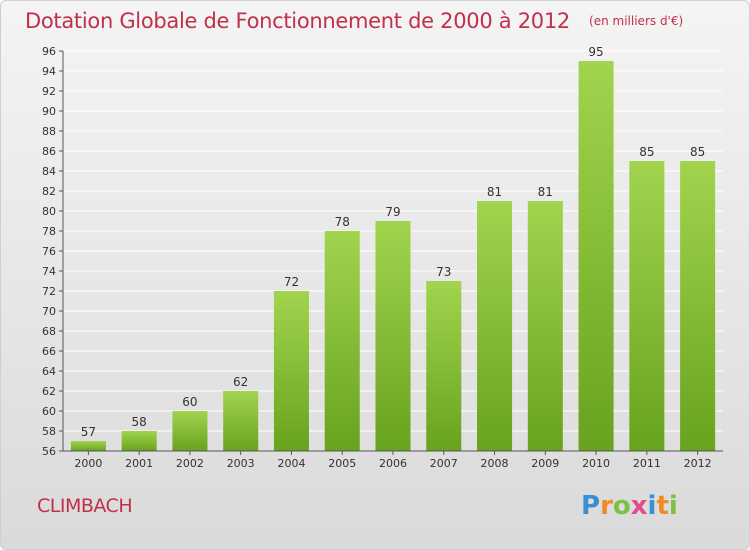 The image size is (750, 550). Describe the element at coordinates (443, 272) in the screenshot. I see `value-label: 73` at that location.